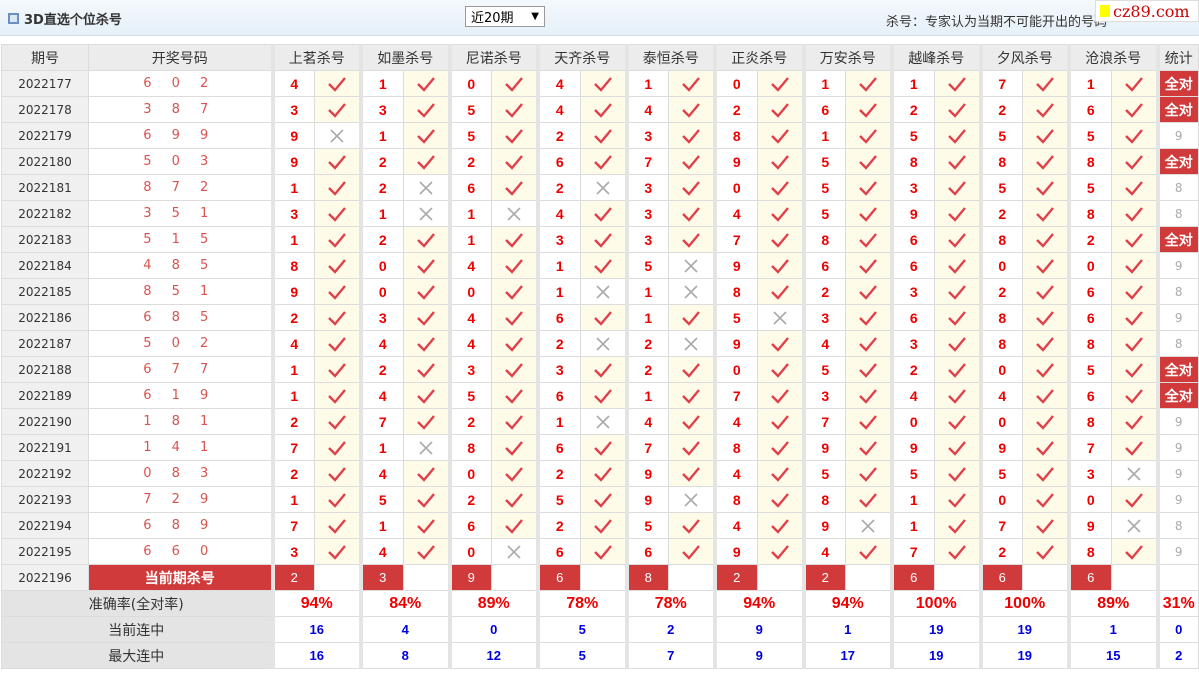  Describe the element at coordinates (758, 603) in the screenshot. I see `accuracy-row-value: 94%` at that location.